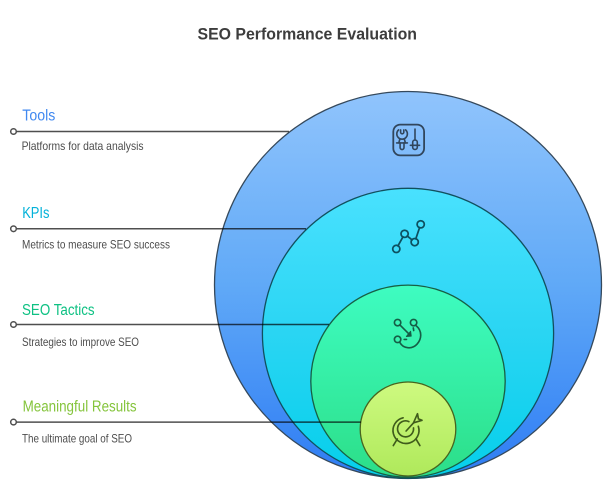  I want to click on svg-text: SEO Tactics, so click(58, 310).